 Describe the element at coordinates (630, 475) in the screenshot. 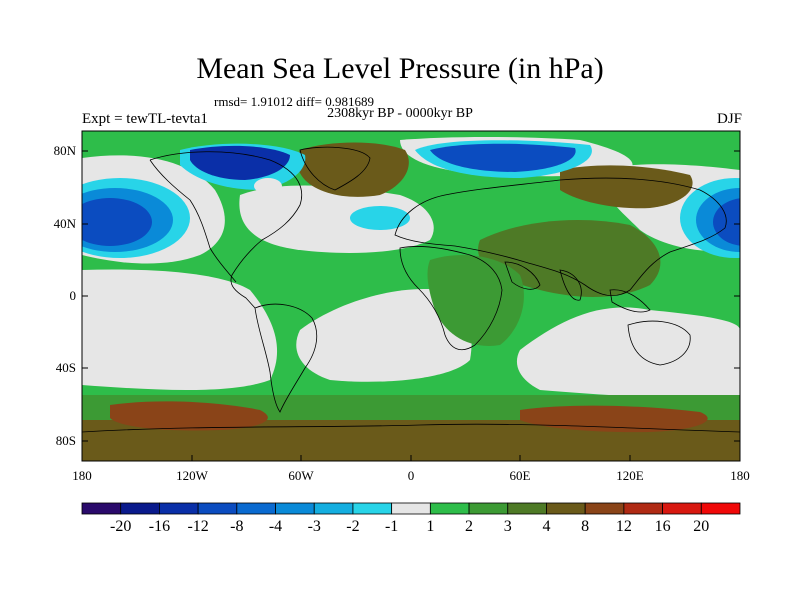

I see `x-tick-label: 120E` at that location.